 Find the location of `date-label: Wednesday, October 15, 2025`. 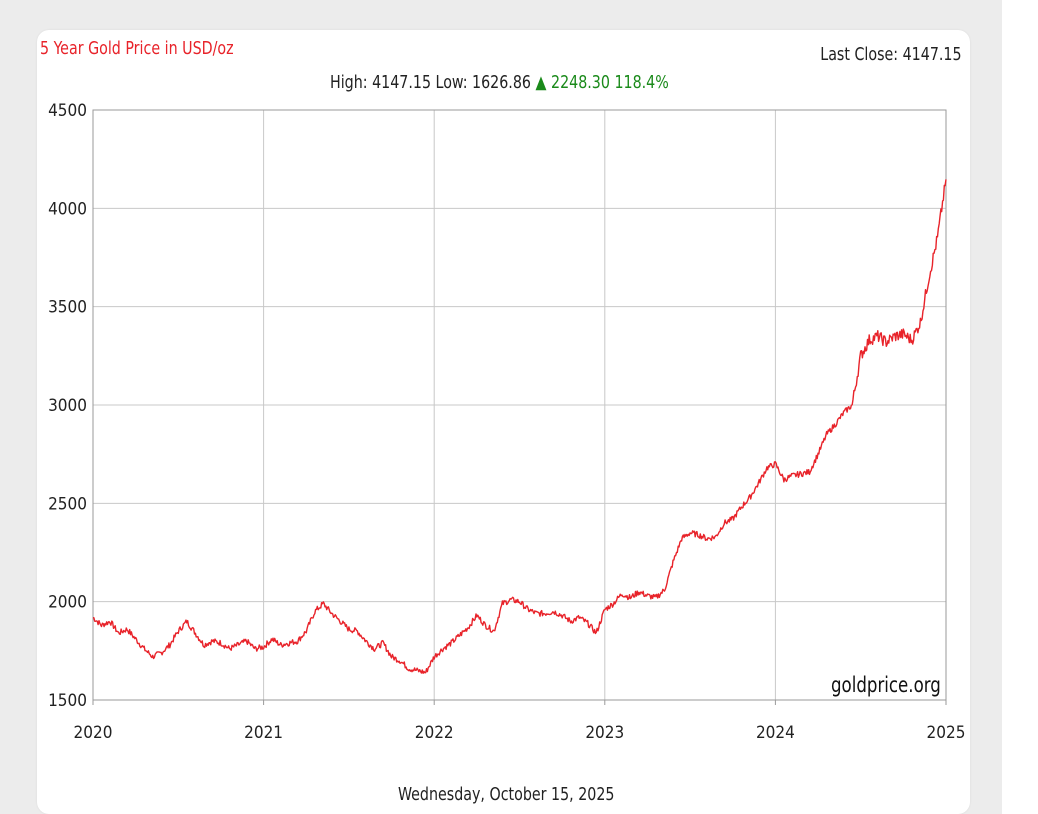

date-label: Wednesday, October 15, 2025 is located at coordinates (506, 794).